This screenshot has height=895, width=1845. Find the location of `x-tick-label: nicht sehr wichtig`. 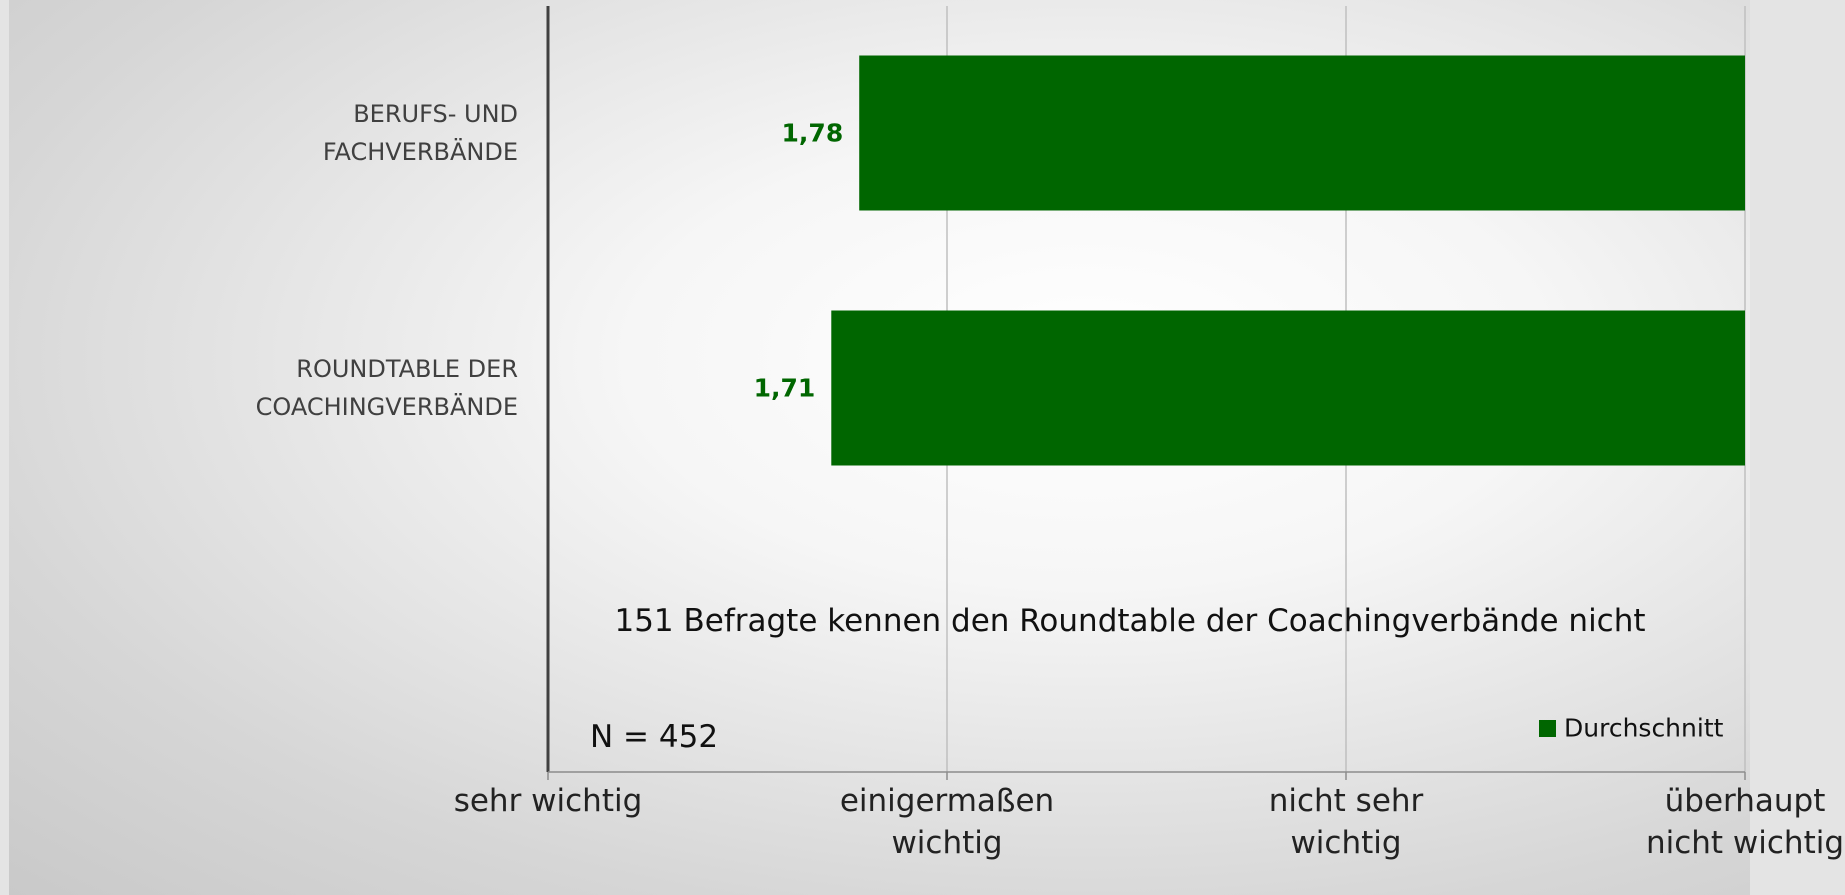

x-tick-label: nicht sehr wichtig is located at coordinates (1346, 822).